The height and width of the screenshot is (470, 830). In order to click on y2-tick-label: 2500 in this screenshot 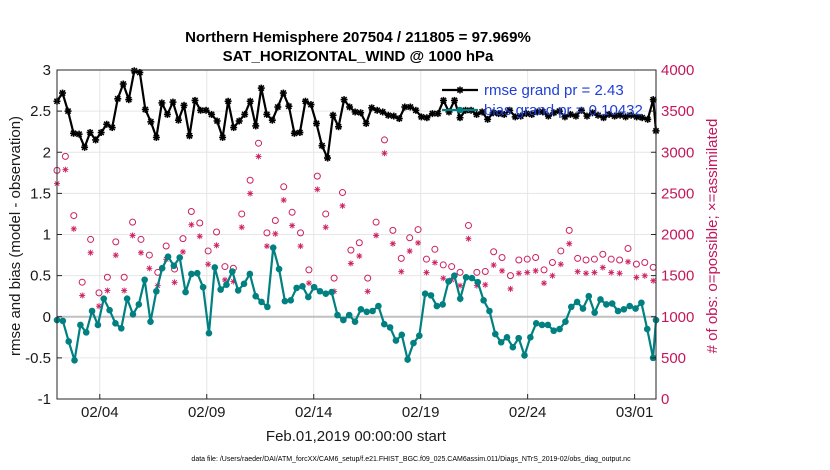, I will do `click(677, 193)`.